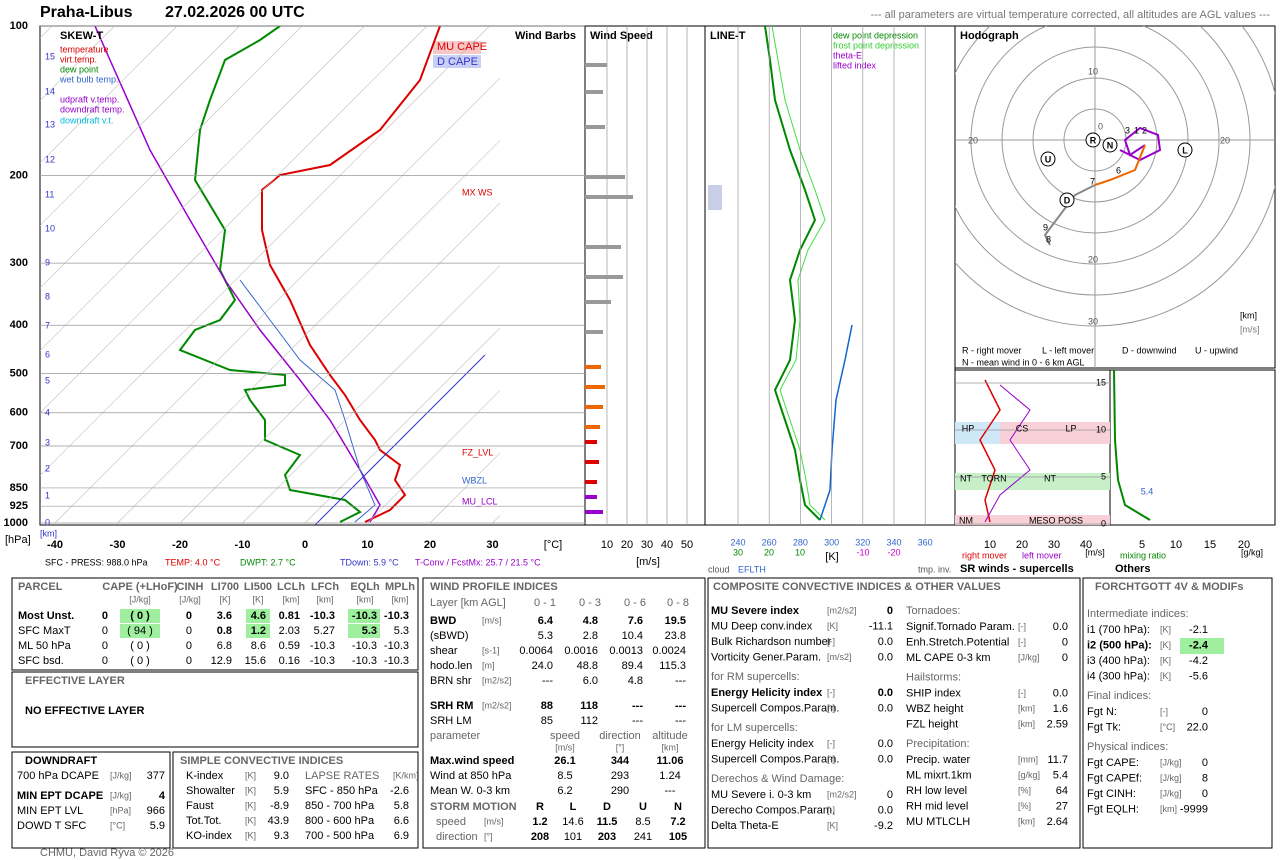 This screenshot has width=1280, height=860. What do you see at coordinates (1114, 778) in the screenshot?
I see `row-label: Fgt CAPEf:` at bounding box center [1114, 778].